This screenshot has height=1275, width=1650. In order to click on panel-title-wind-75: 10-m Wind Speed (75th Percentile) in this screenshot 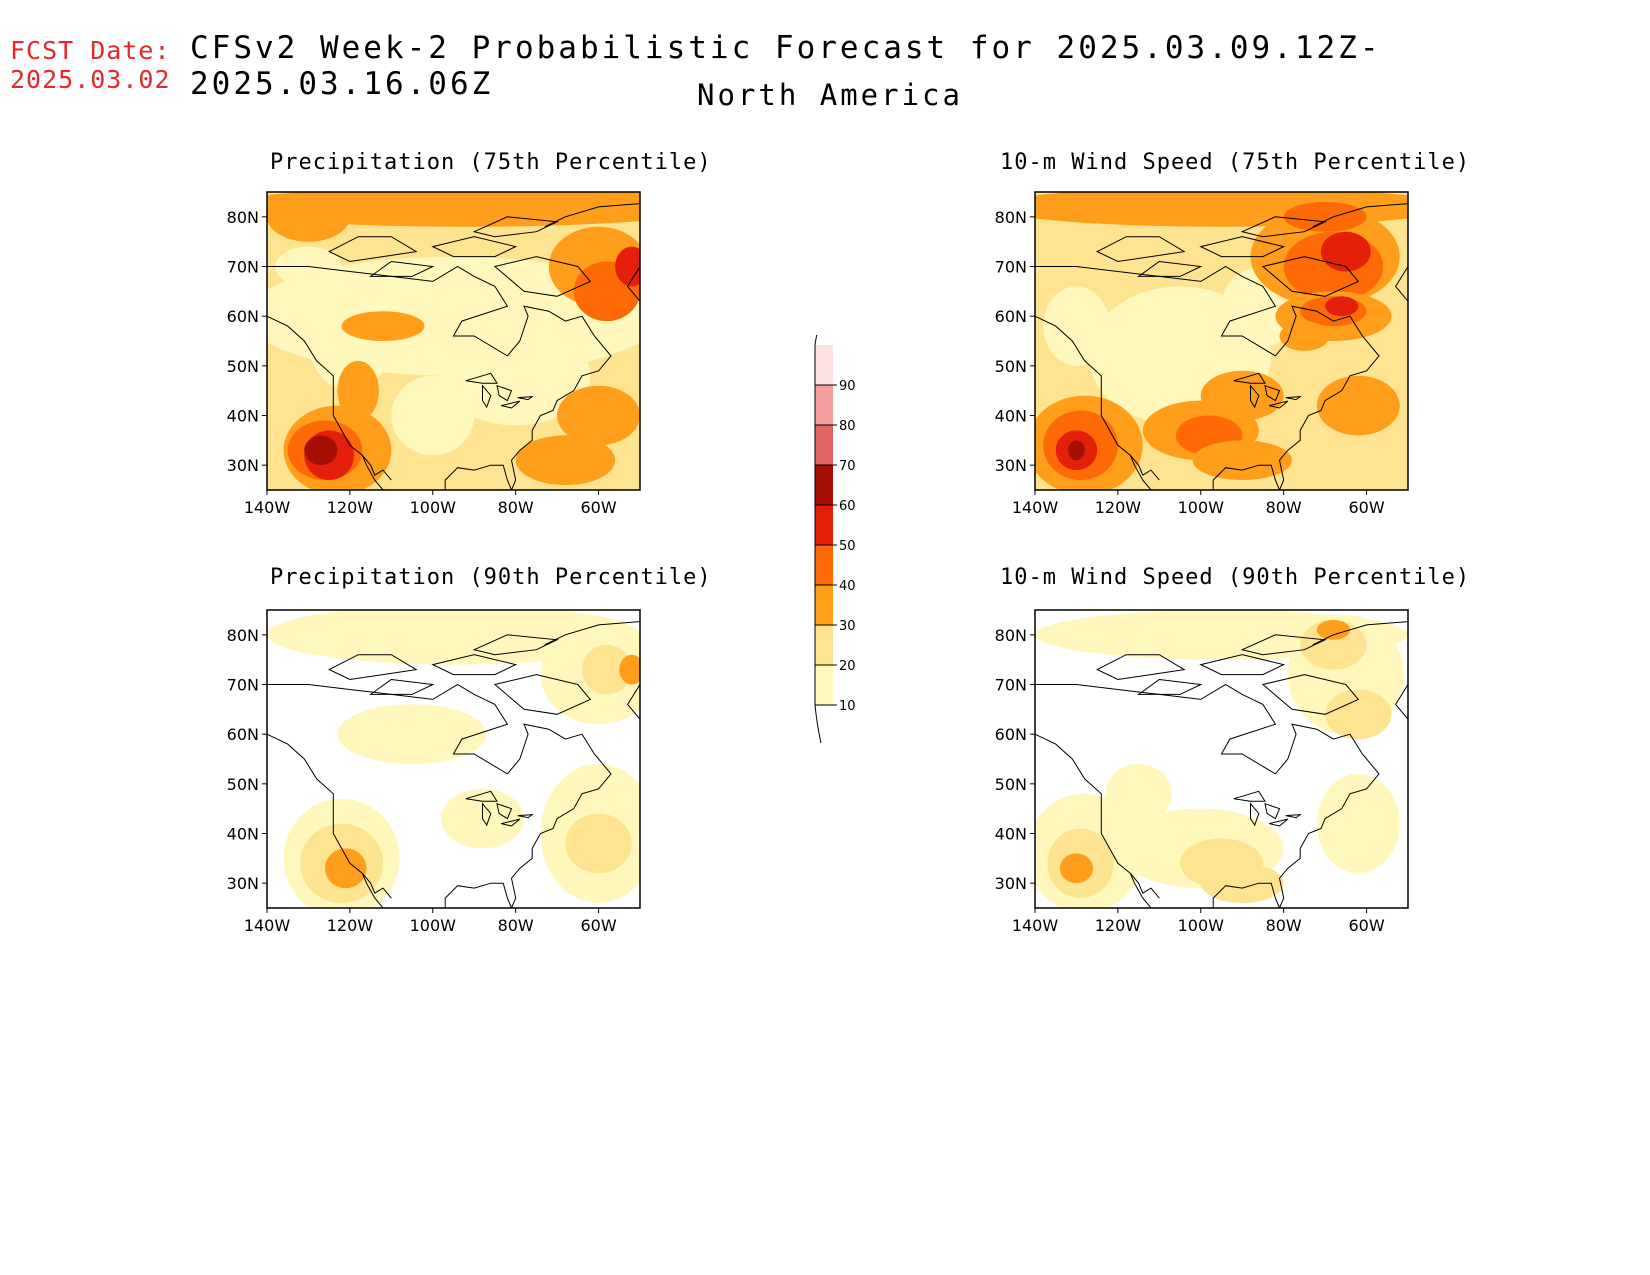, I will do `click(1235, 162)`.